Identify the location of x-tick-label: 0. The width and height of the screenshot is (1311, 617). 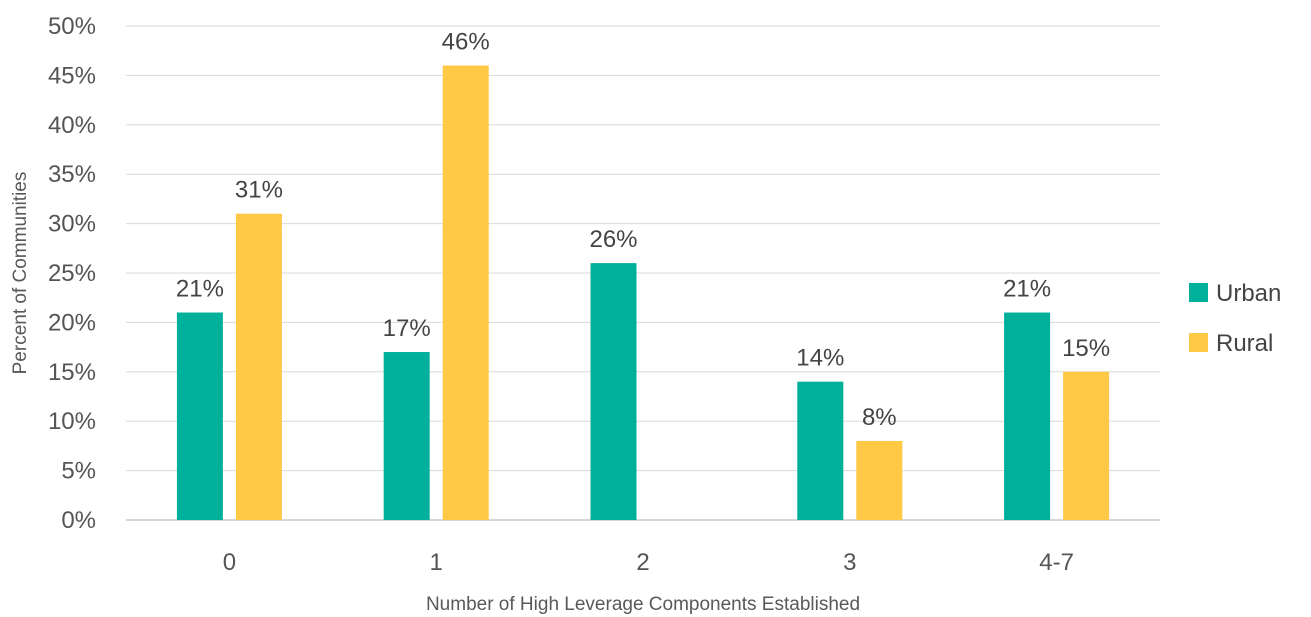
(229, 562).